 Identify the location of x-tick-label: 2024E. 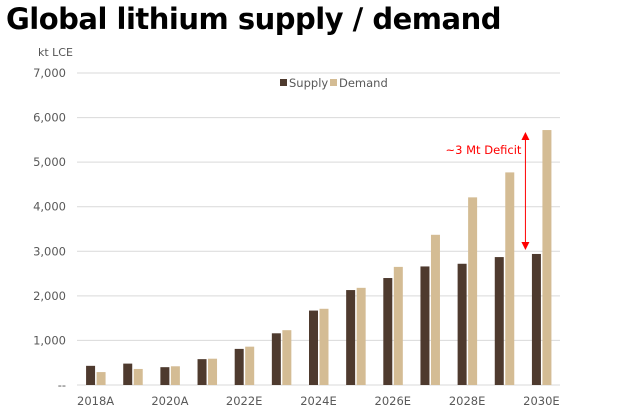
(318, 401).